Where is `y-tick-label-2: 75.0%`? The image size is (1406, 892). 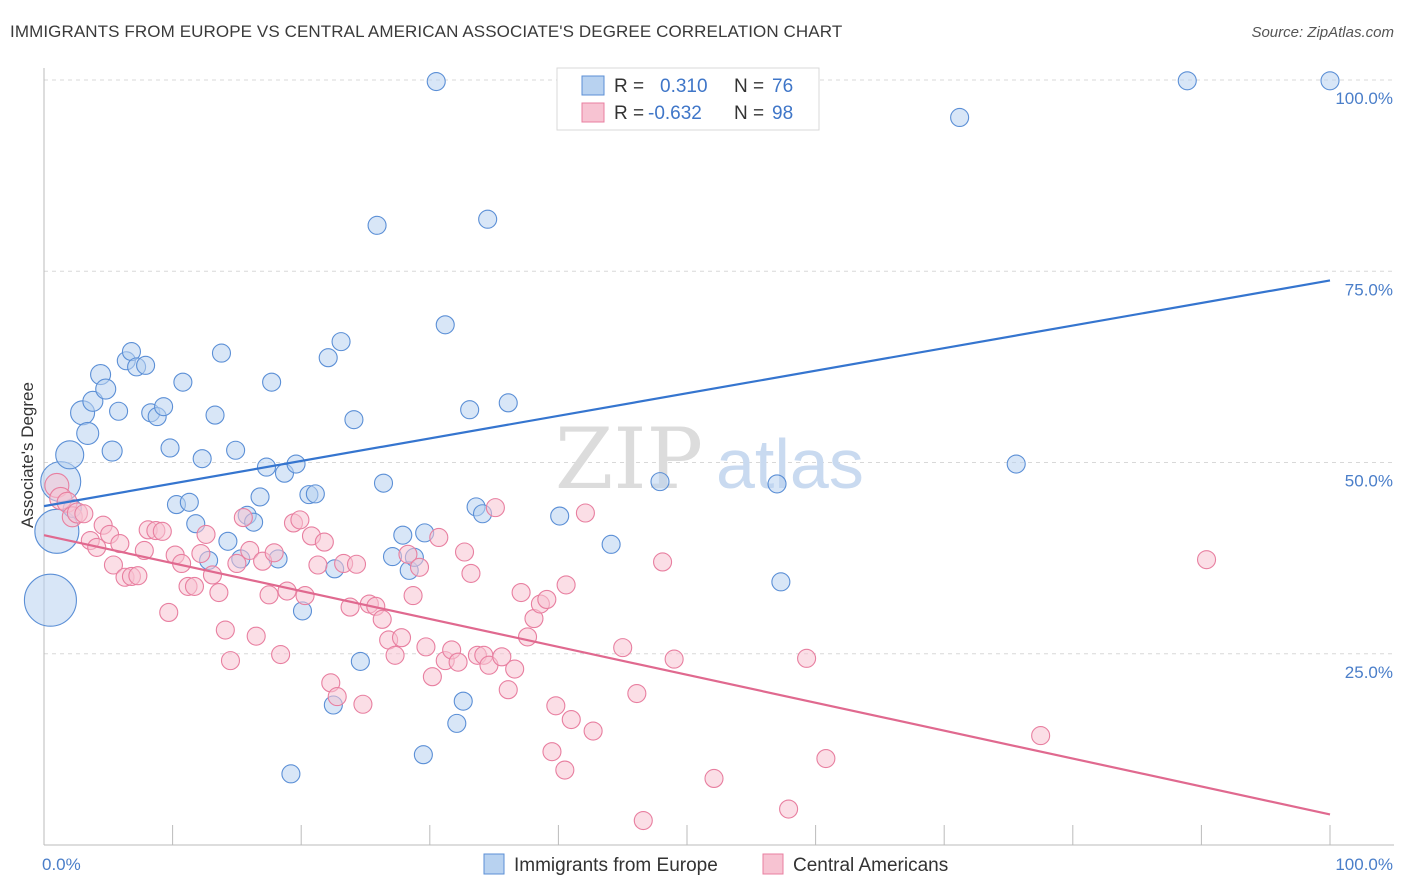 y-tick-label-2: 75.0% is located at coordinates (1369, 289).